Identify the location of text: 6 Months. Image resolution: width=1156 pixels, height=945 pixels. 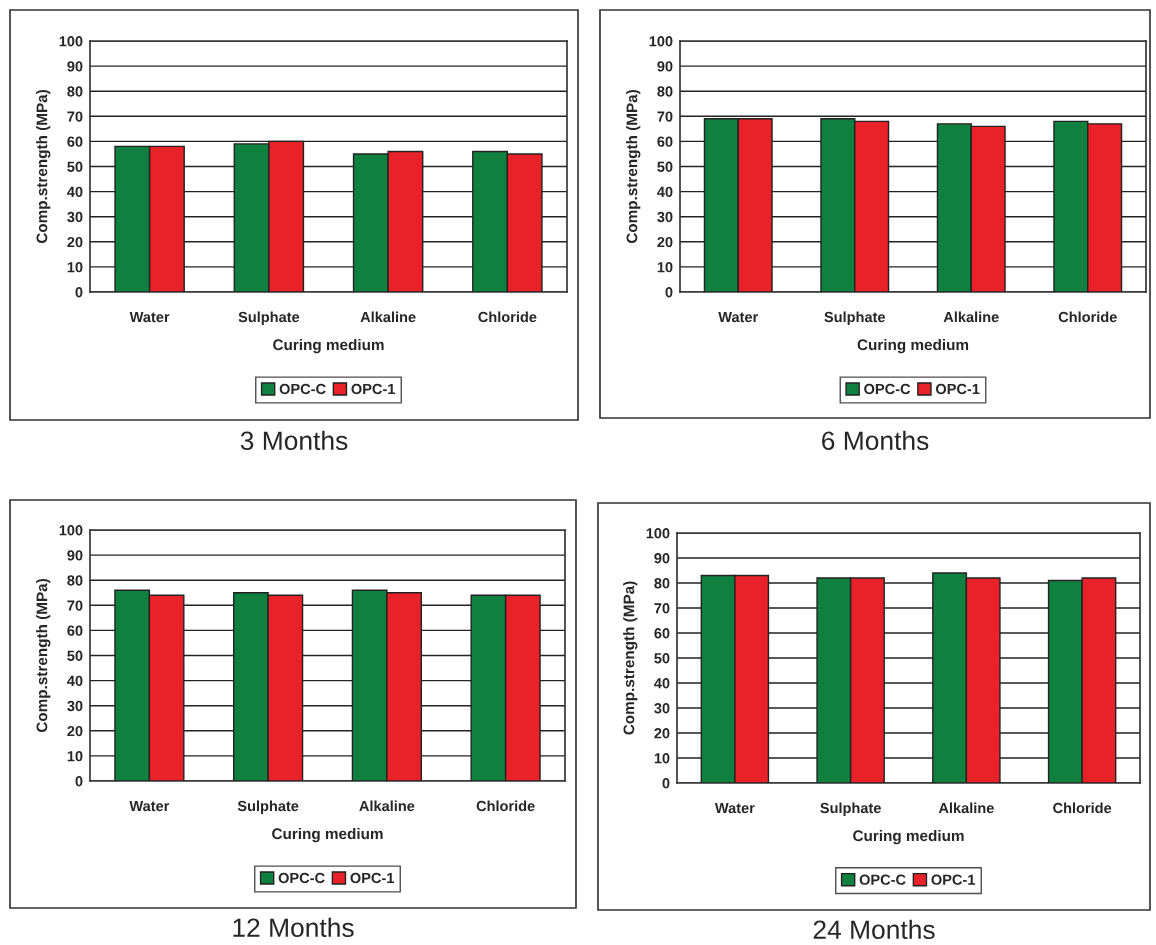
(875, 440).